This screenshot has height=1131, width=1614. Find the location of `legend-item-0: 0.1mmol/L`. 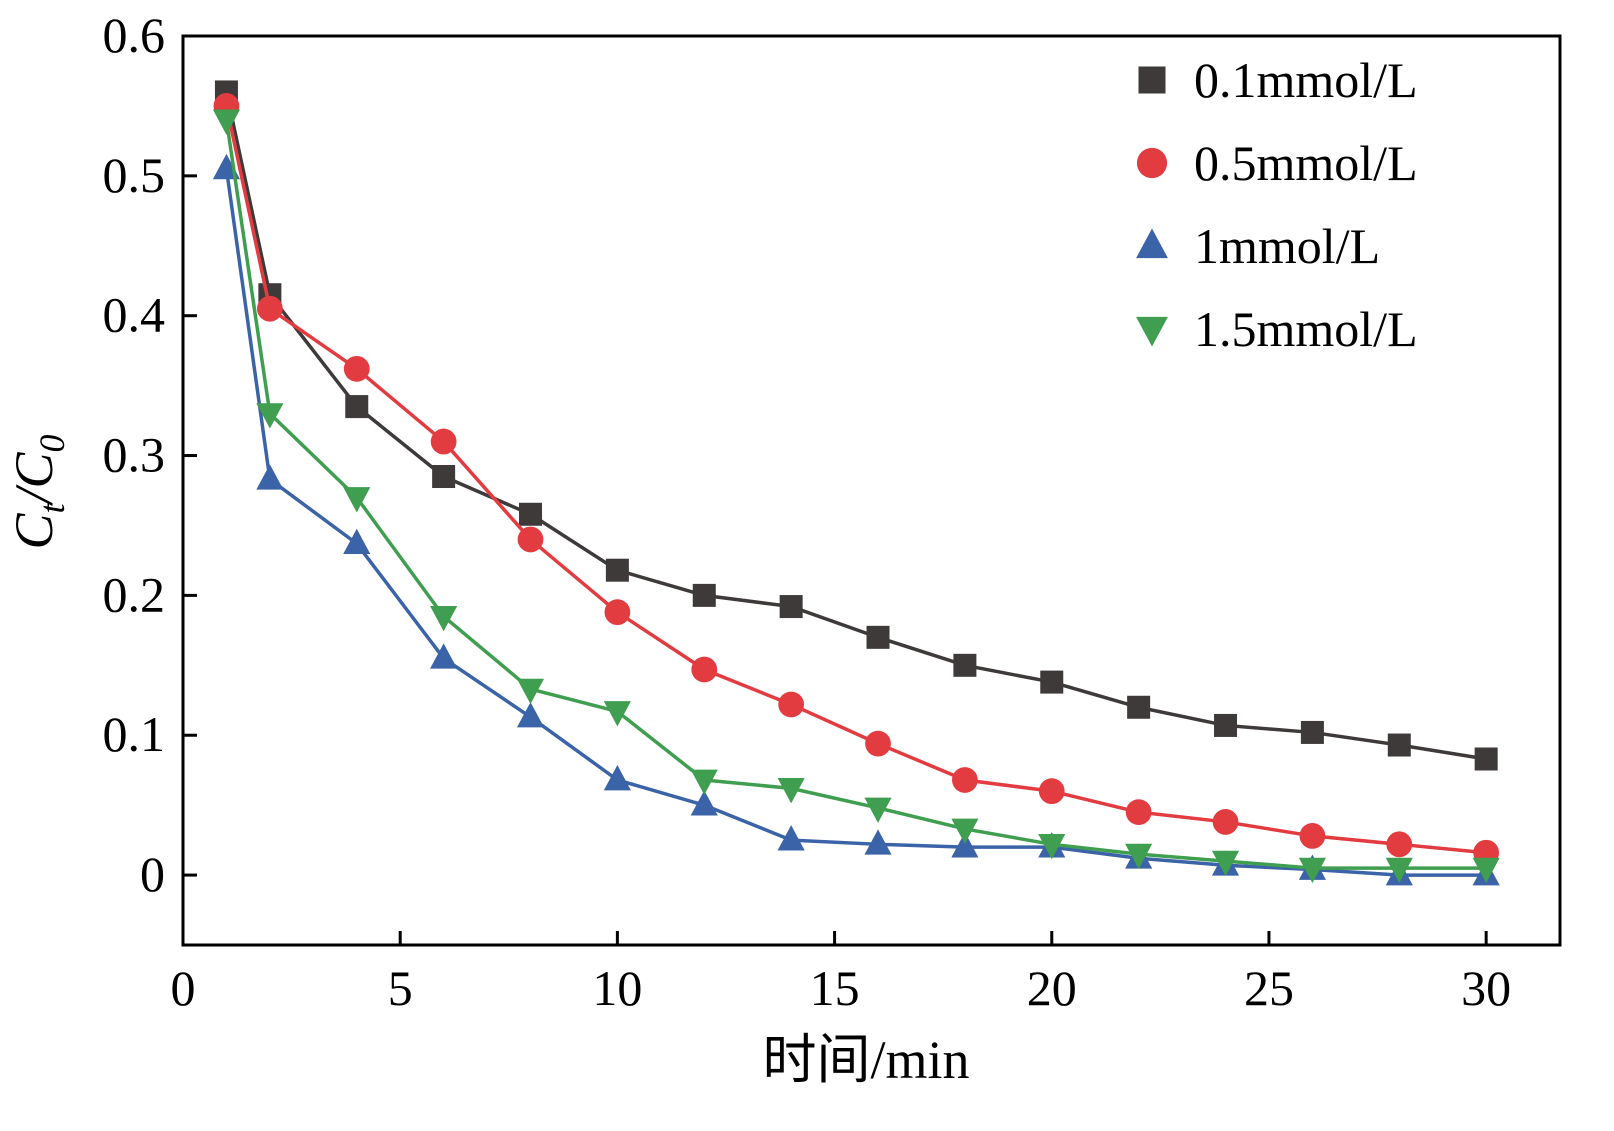

legend-item-0: 0.1mmol/L is located at coordinates (1278, 80).